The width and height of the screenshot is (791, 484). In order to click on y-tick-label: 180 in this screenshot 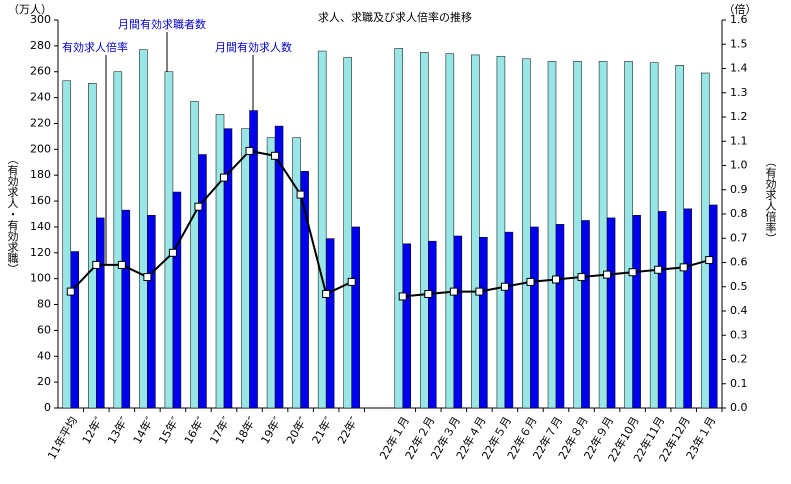, I will do `click(40, 174)`.